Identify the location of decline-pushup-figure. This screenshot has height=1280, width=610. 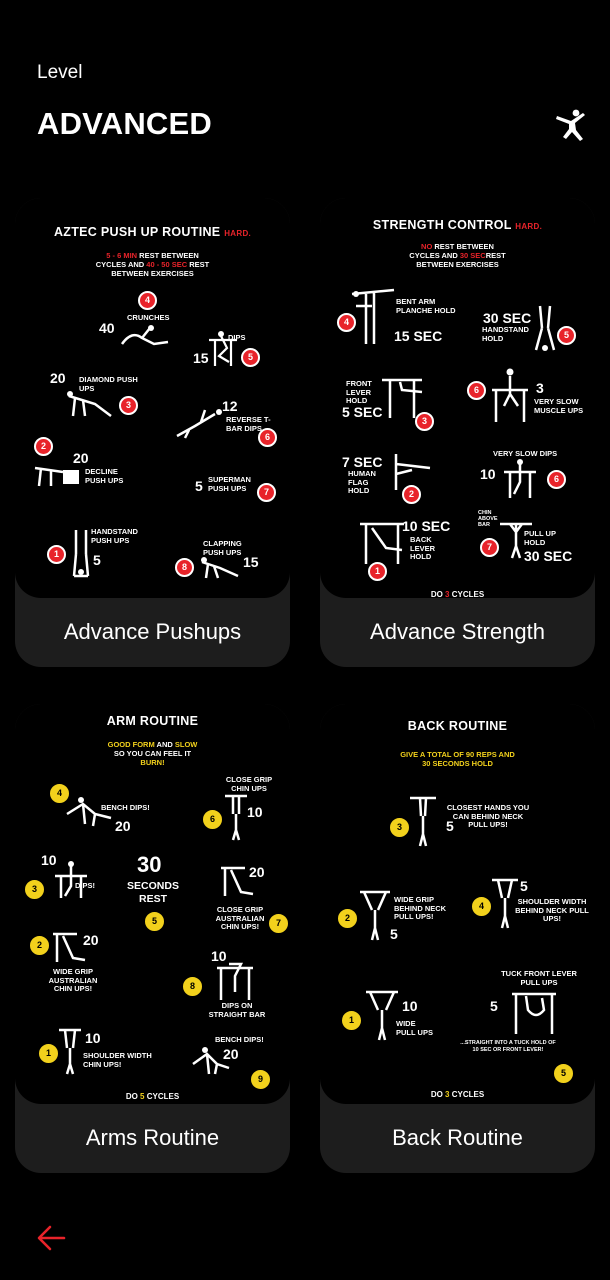
(58, 474).